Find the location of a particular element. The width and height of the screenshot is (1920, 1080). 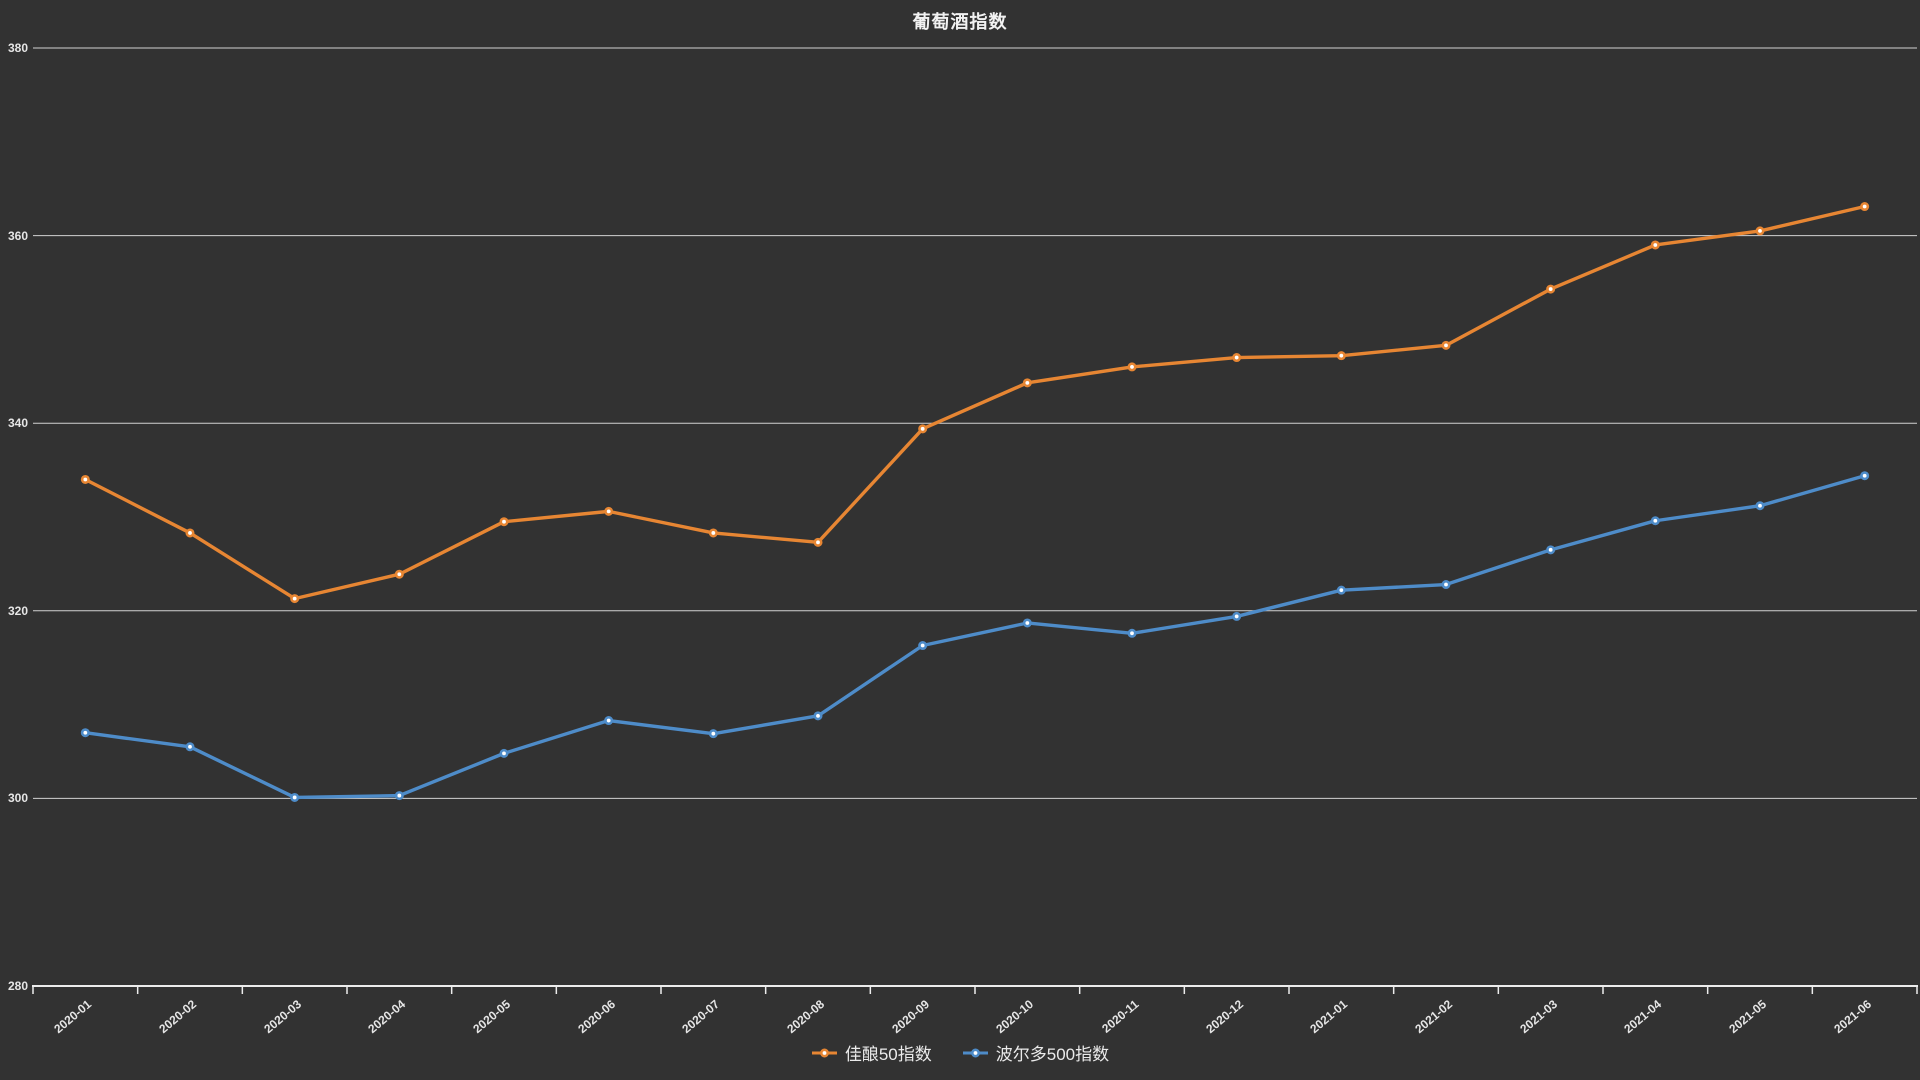

legend-item-bordeaux500: 波尔多500指数 is located at coordinates (1035, 1052).